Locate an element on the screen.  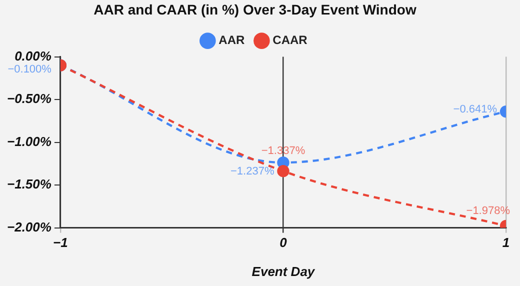
legend-label: AAR is located at coordinates (231, 40).